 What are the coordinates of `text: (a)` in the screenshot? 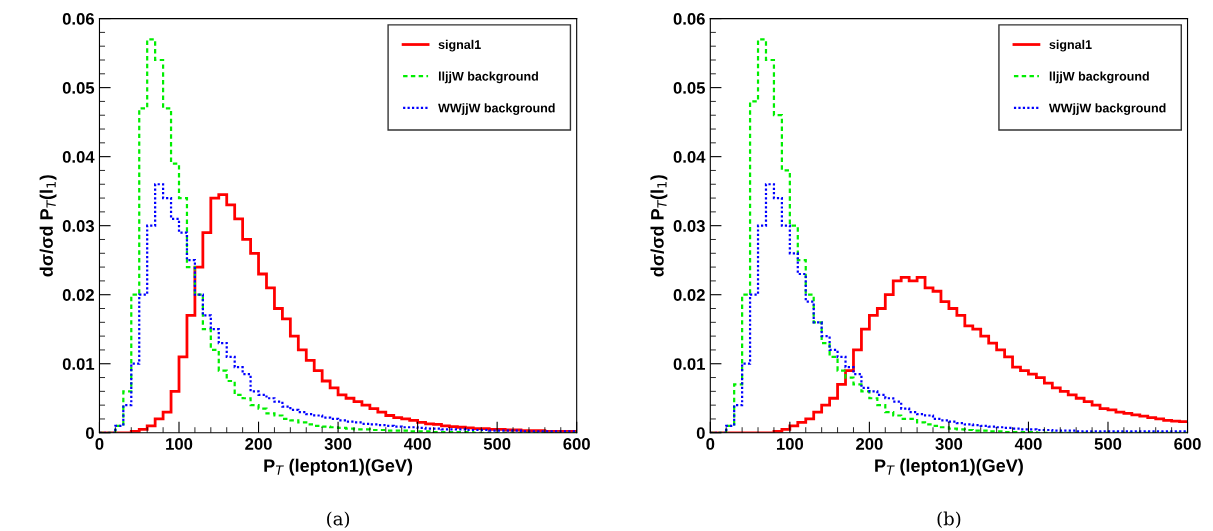 It's located at (338, 519).